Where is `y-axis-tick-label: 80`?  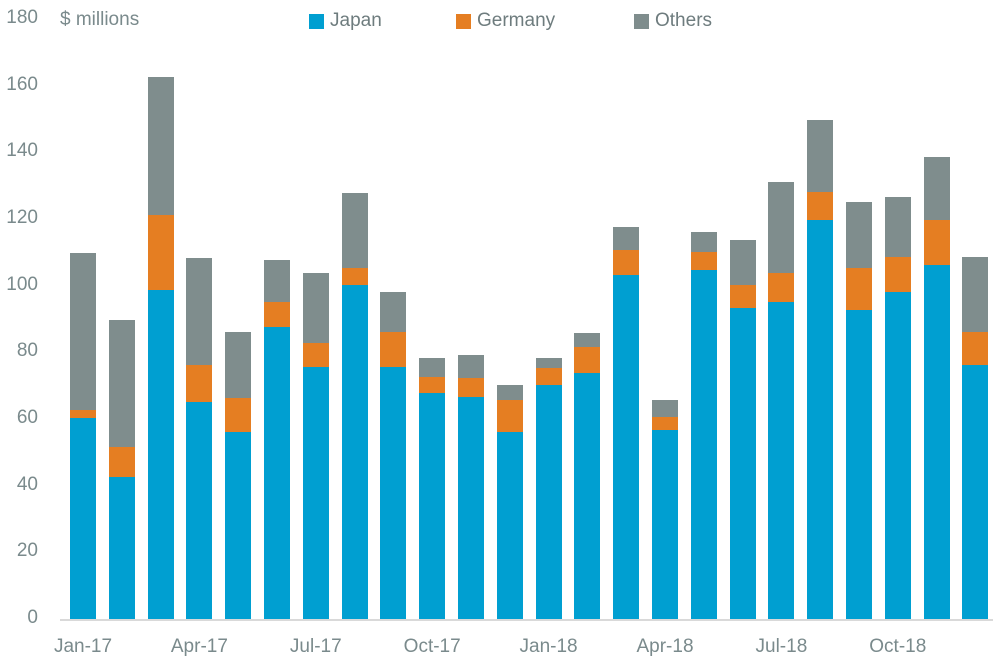
y-axis-tick-label: 80 is located at coordinates (27, 351).